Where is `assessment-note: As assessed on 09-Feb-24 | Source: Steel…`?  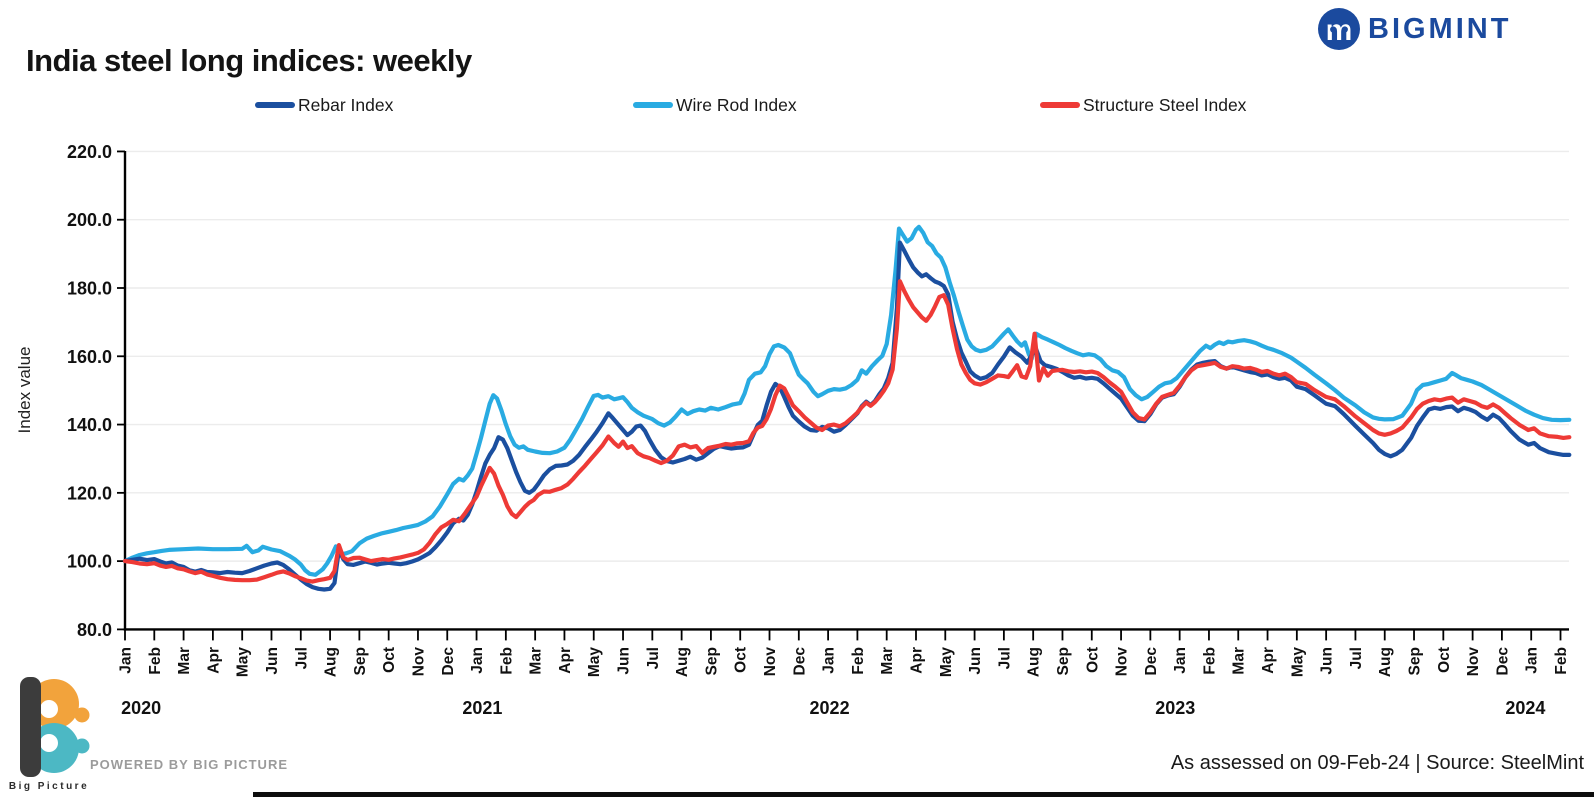 assessment-note: As assessed on 09-Feb-24 | Source: Steel… is located at coordinates (1377, 763).